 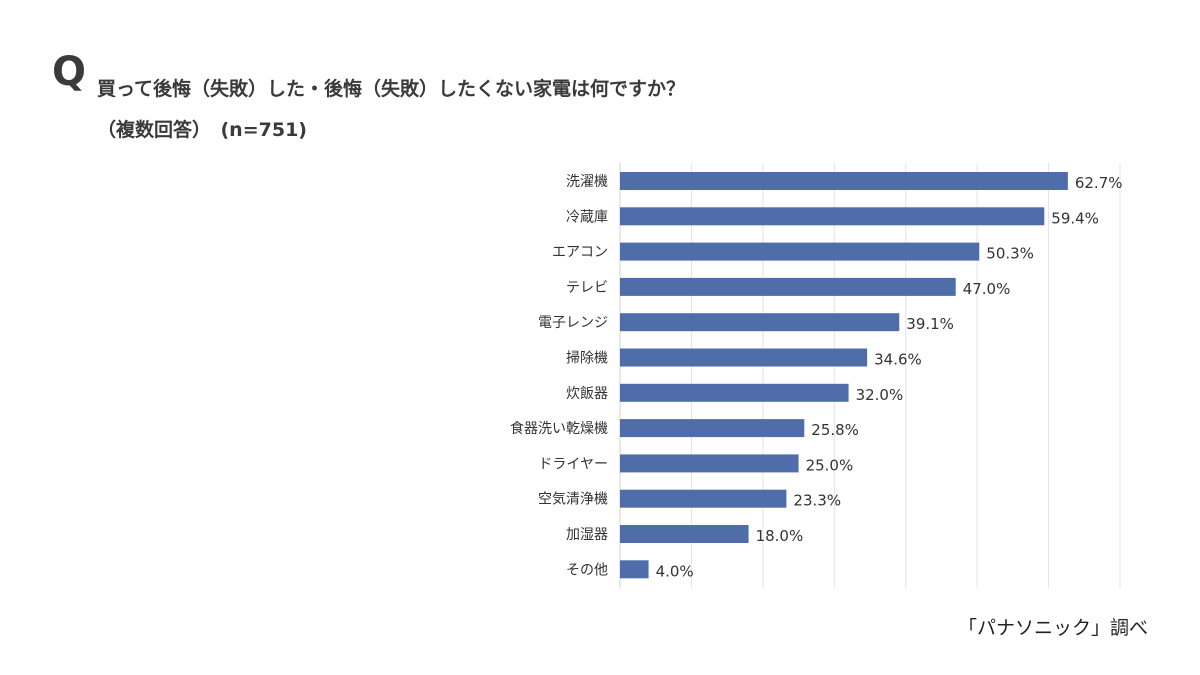 What do you see at coordinates (202, 130) in the screenshot?
I see `question-subtitle: （複数回答） (n=751)` at bounding box center [202, 130].